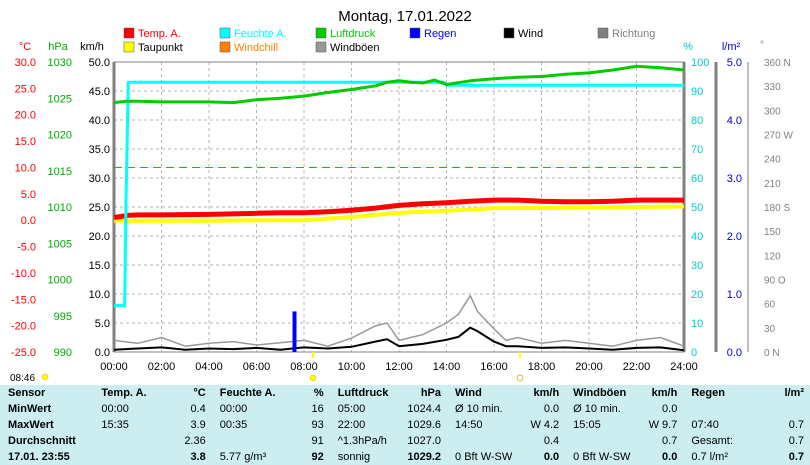  Describe the element at coordinates (26, 248) in the screenshot. I see `temp-tick-label: -5.0` at that location.